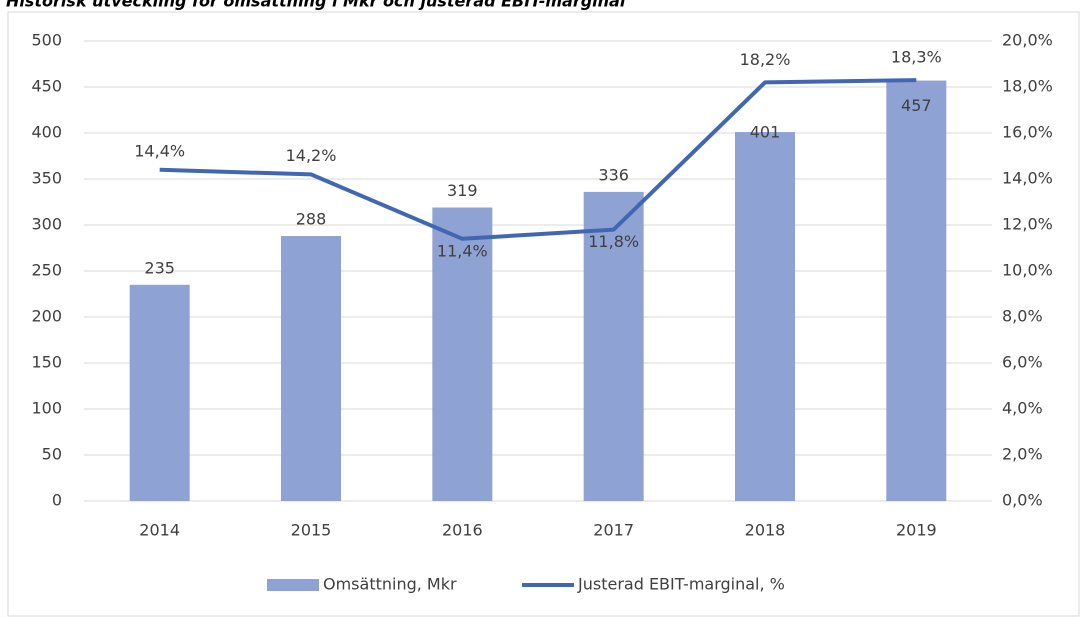  I want to click on y2-tick-label: 20,0%, so click(1027, 40).